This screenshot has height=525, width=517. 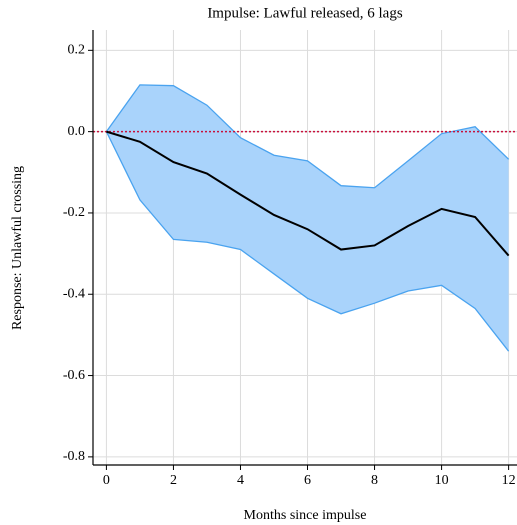 What do you see at coordinates (74, 293) in the screenshot?
I see `y-tick-label: -0.4` at bounding box center [74, 293].